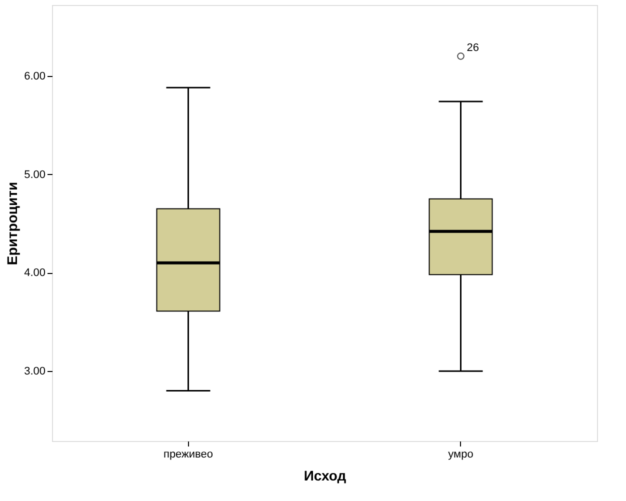 The image size is (626, 501). What do you see at coordinates (35, 76) in the screenshot?
I see `y-tick-label: 6.00` at bounding box center [35, 76].